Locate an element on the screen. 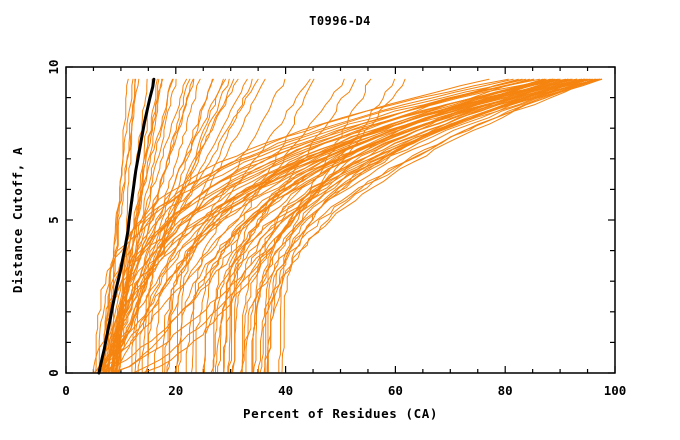 This screenshot has height=440, width=680. x-tick-label: 60 is located at coordinates (395, 390).